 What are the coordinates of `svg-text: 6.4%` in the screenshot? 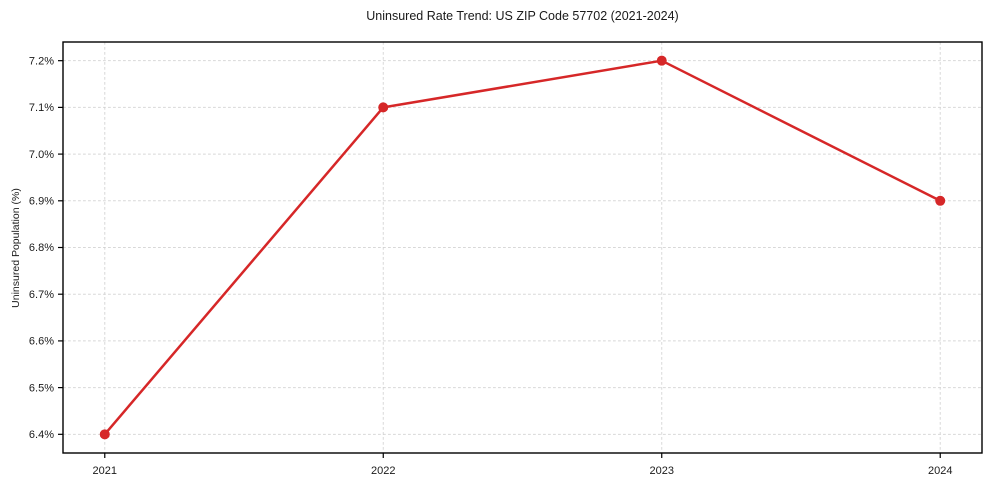 It's located at (41, 435).